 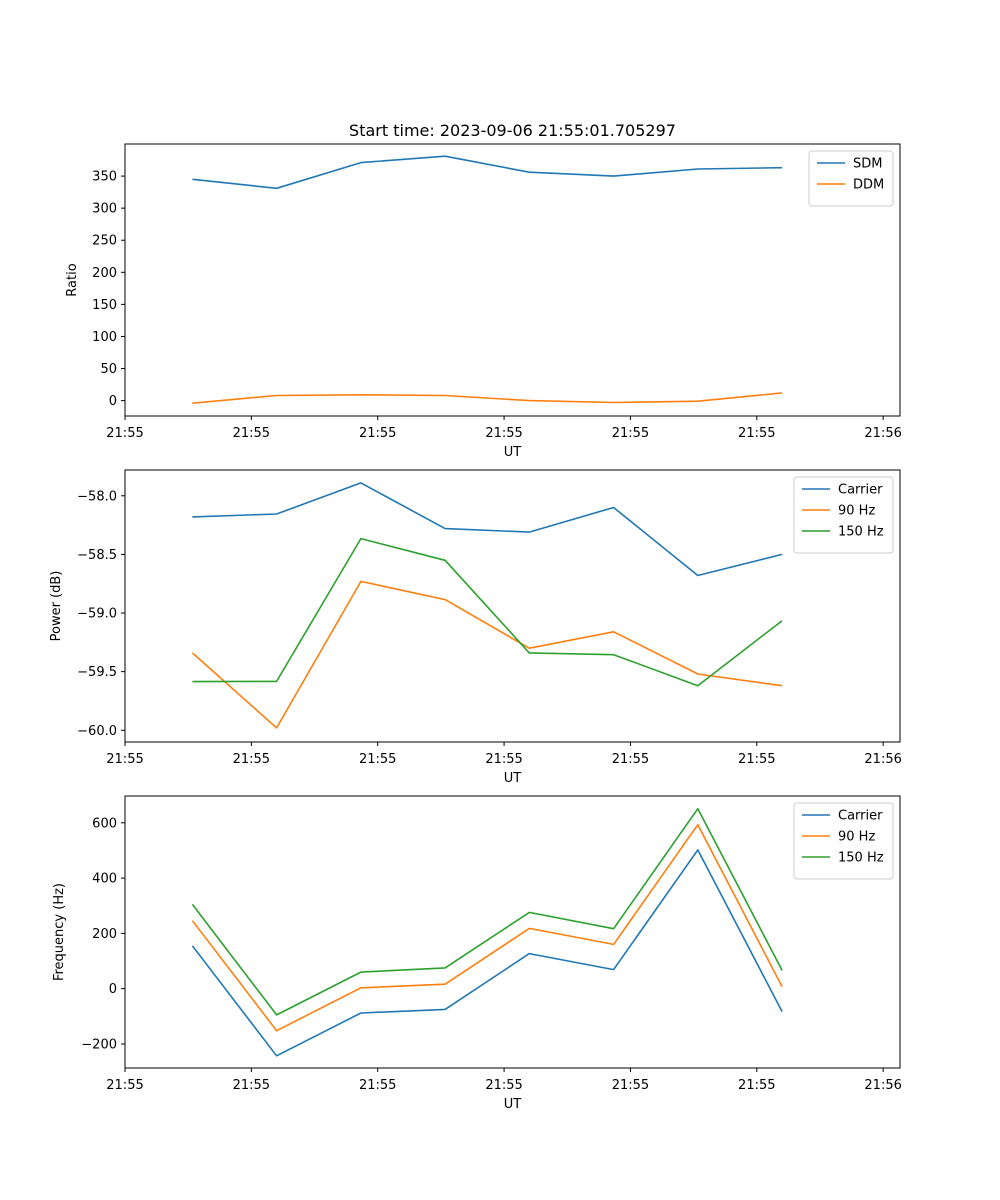 I want to click on series-line-sdm, so click(x=487, y=172).